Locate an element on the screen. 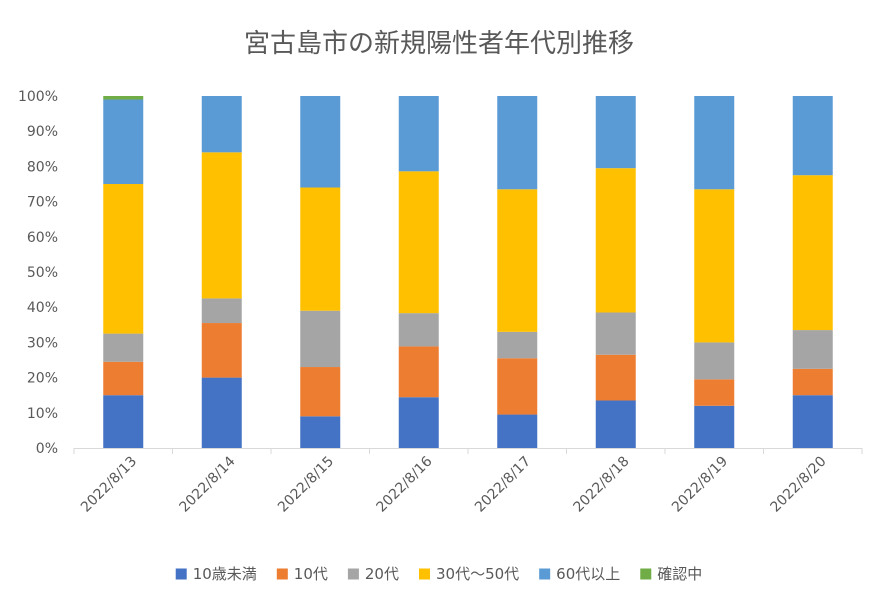  legend-label: 20代 is located at coordinates (382, 574).